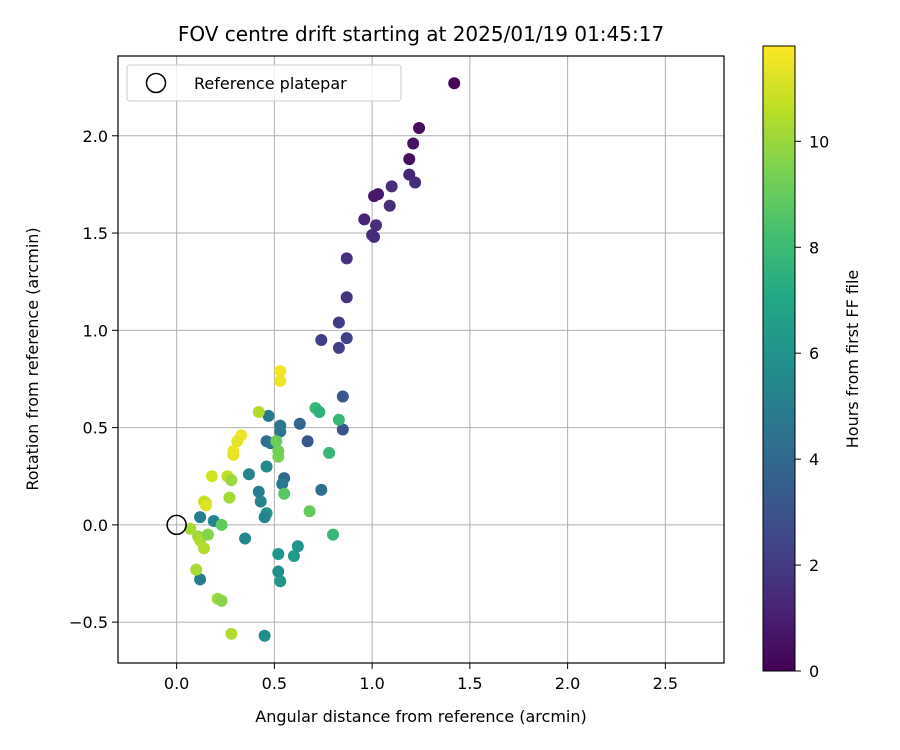  Describe the element at coordinates (95, 136) in the screenshot. I see `y-tick-label: 2.0` at that location.